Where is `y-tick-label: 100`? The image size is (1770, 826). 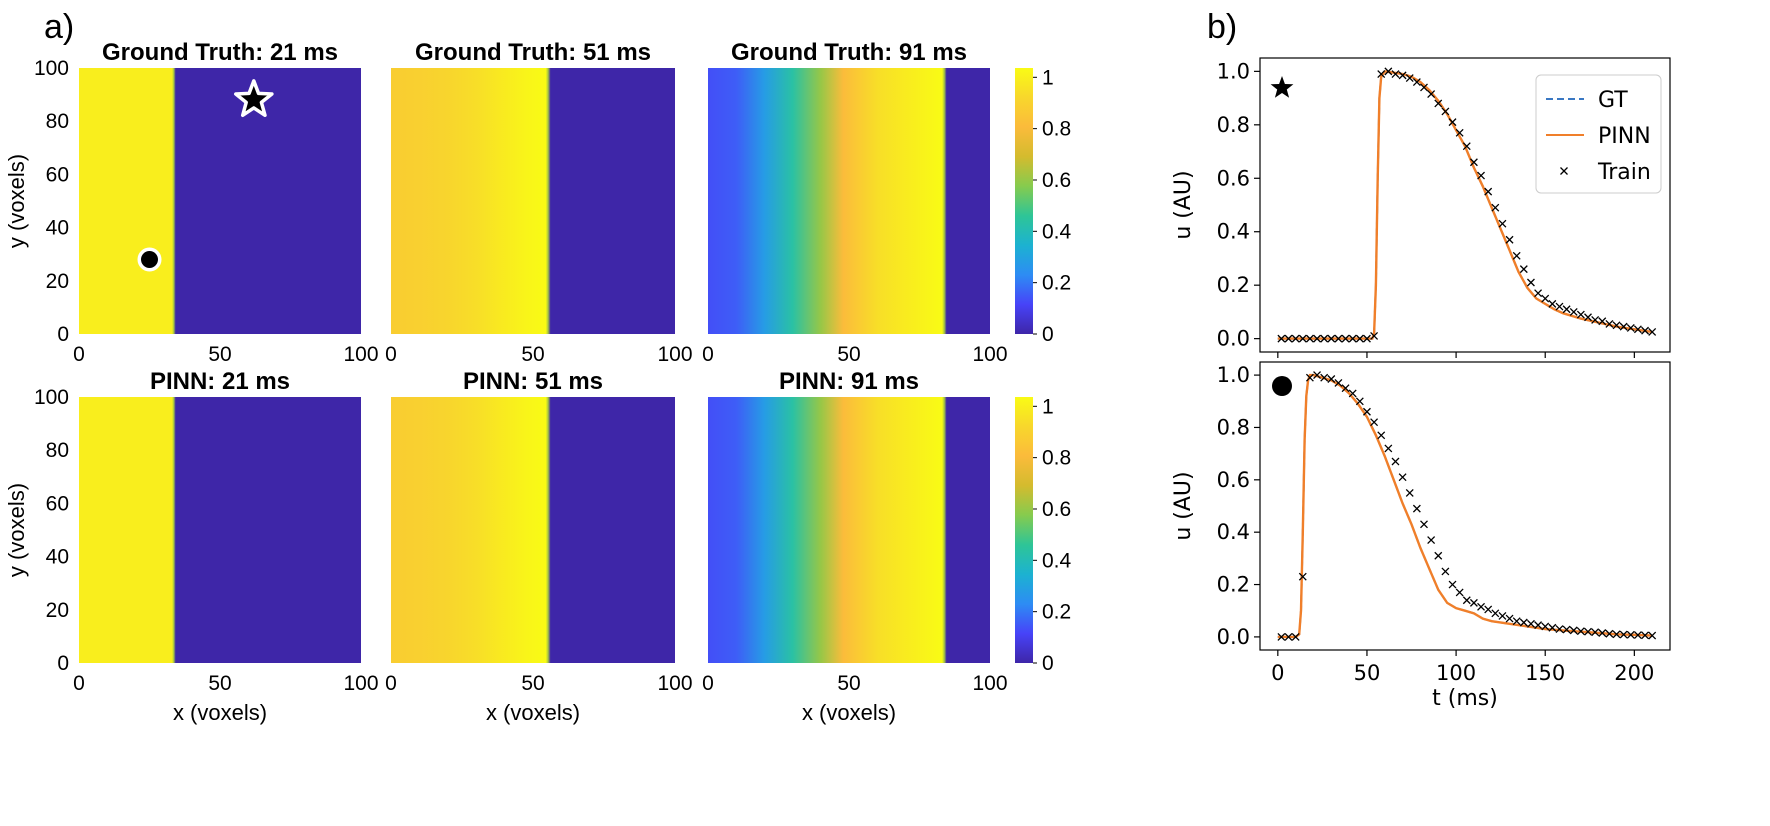
y-tick-label: 100 is located at coordinates (51, 68).